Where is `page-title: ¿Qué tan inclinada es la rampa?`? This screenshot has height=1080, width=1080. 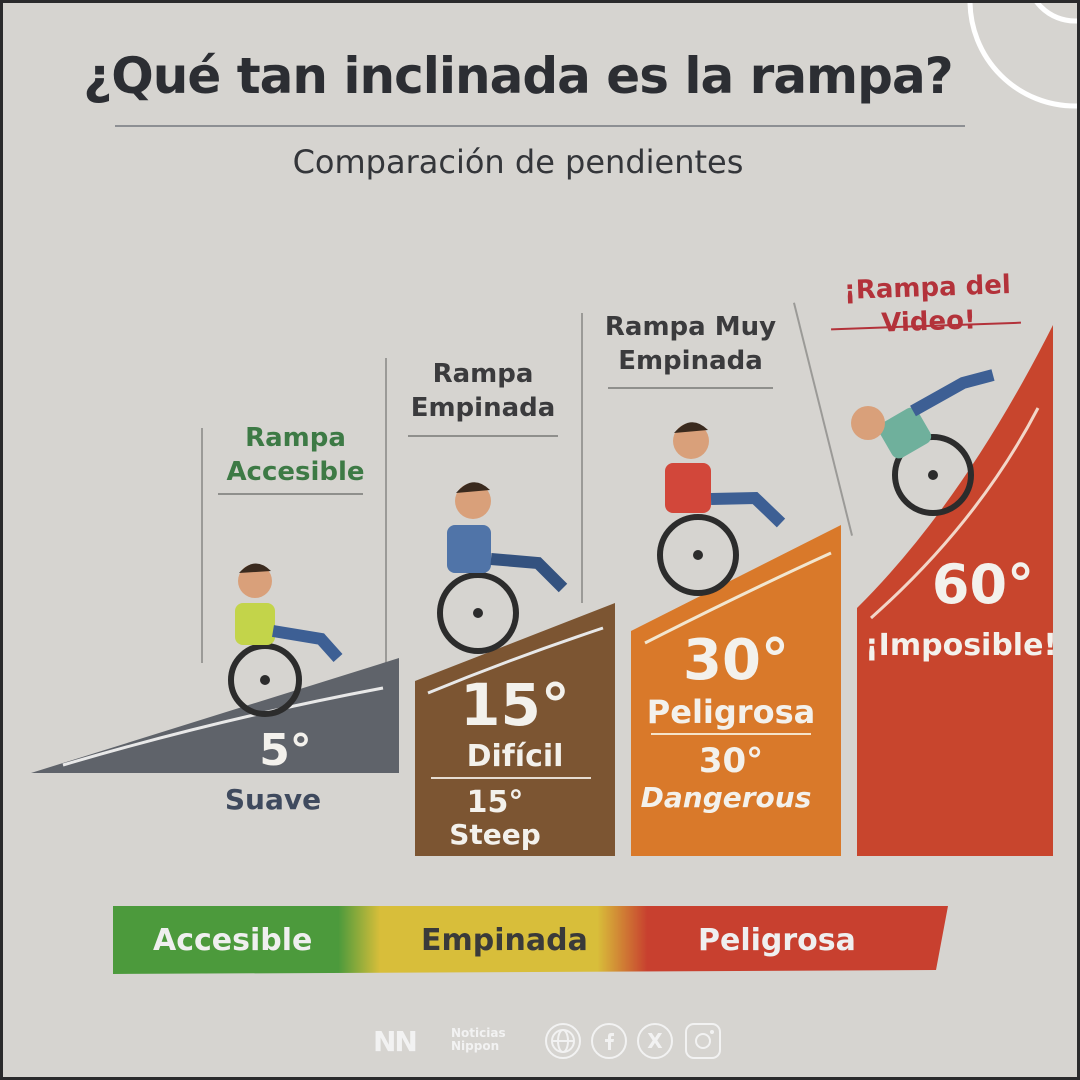
page-title: ¿Qué tan inclinada es la rampa? is located at coordinates (518, 76).